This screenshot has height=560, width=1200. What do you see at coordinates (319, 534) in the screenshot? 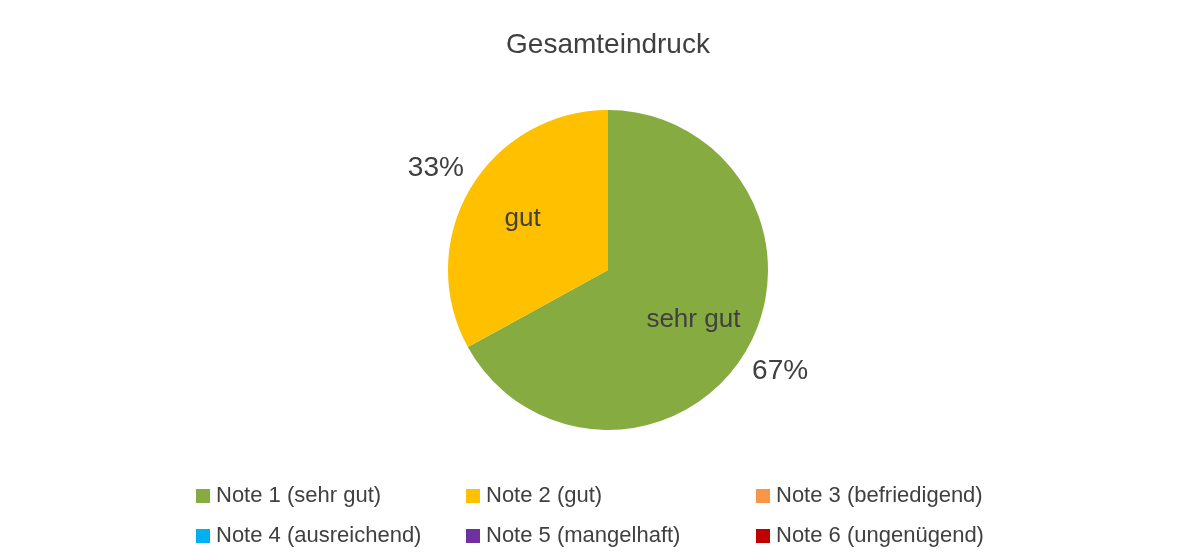
I see `legend-label: Note 4 (ausreichend)` at bounding box center [319, 534].